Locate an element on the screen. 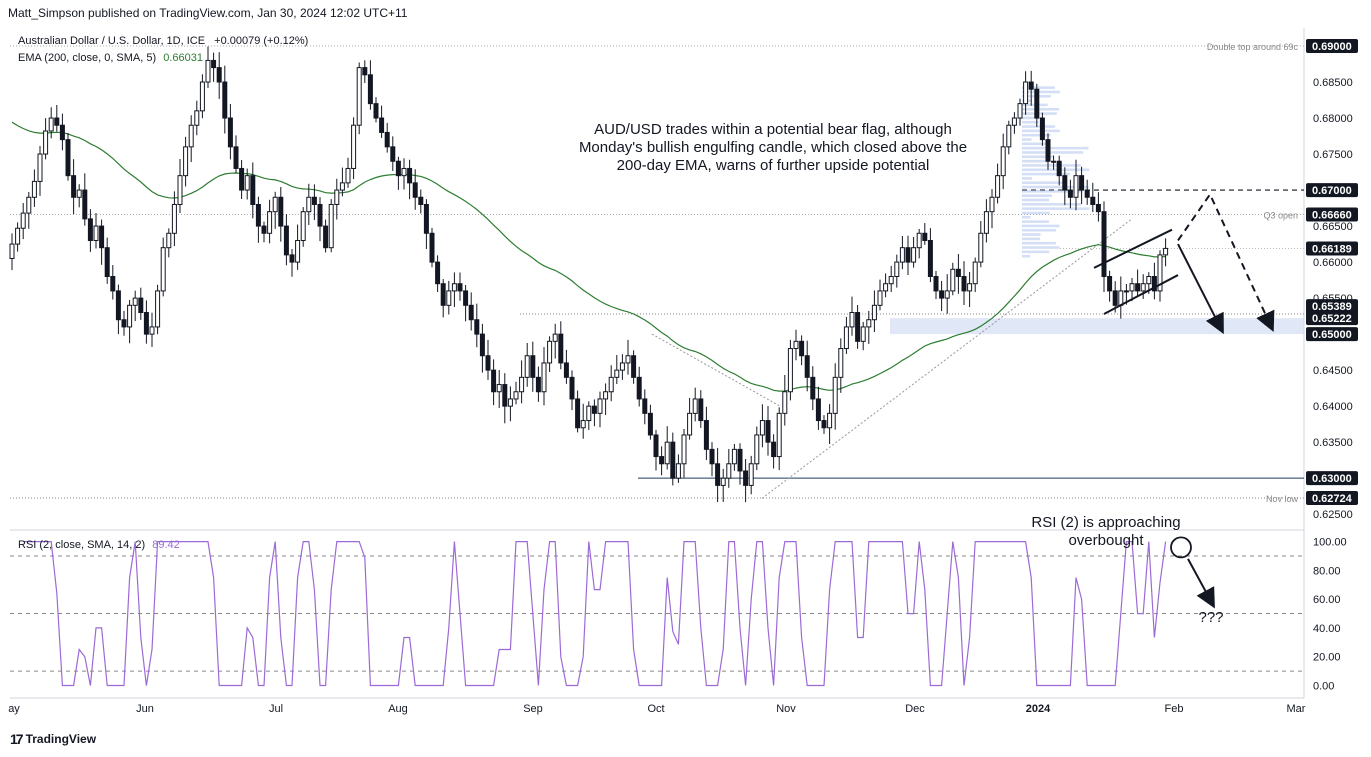  price-badge-label: 0.63000 is located at coordinates (1332, 479).